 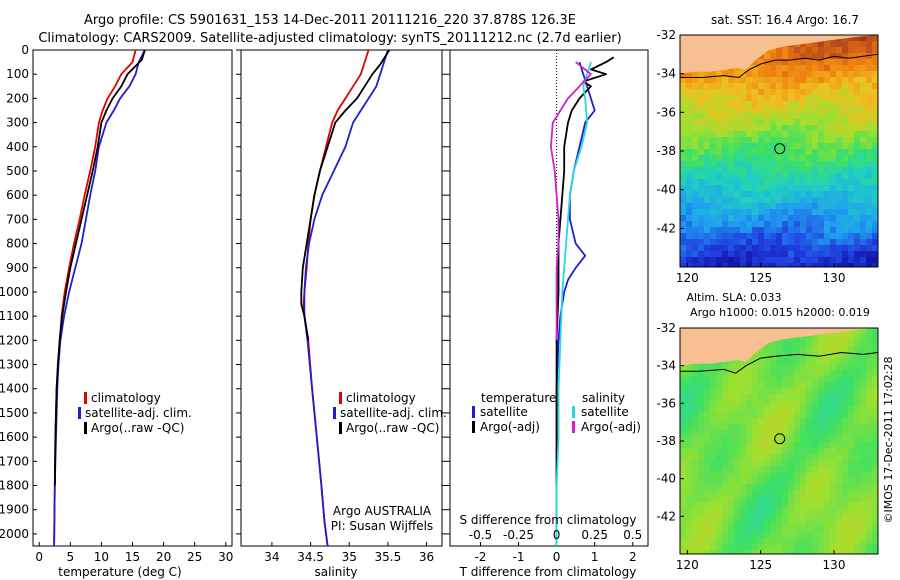 What do you see at coordinates (340, 428) in the screenshot?
I see `legend-swatch-argo-raw-s` at bounding box center [340, 428].